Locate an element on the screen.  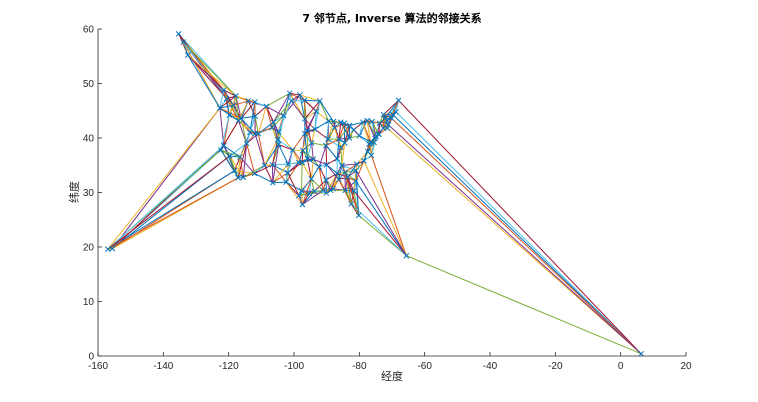
x-tick-label: -140 is located at coordinates (163, 366).